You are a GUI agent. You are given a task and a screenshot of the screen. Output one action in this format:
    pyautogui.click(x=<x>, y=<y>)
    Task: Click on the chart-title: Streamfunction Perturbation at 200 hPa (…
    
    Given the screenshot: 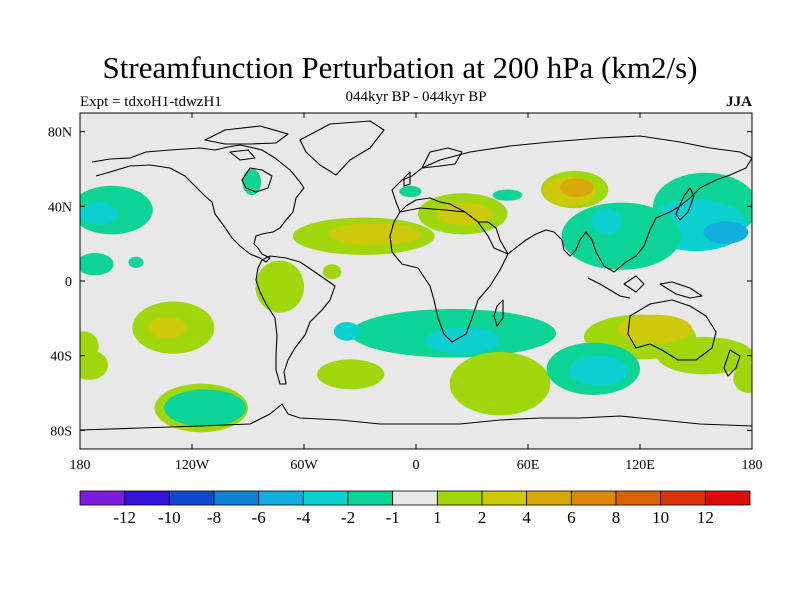 What is the action you would take?
    pyautogui.click(x=400, y=67)
    